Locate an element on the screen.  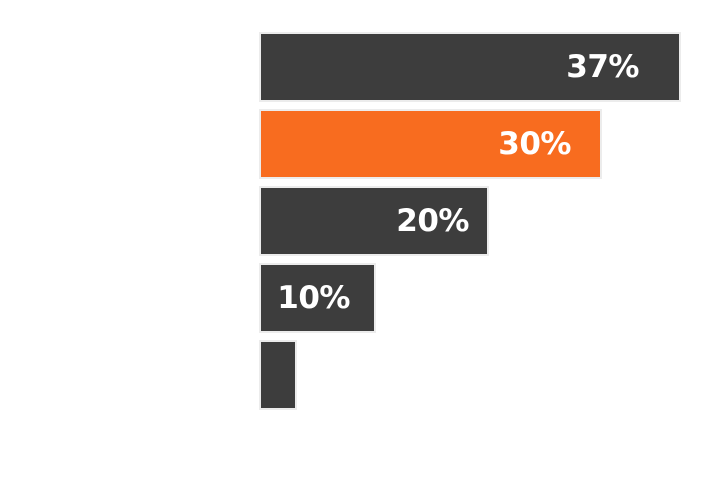
bar-value-label: 37% is located at coordinates (602, 66).